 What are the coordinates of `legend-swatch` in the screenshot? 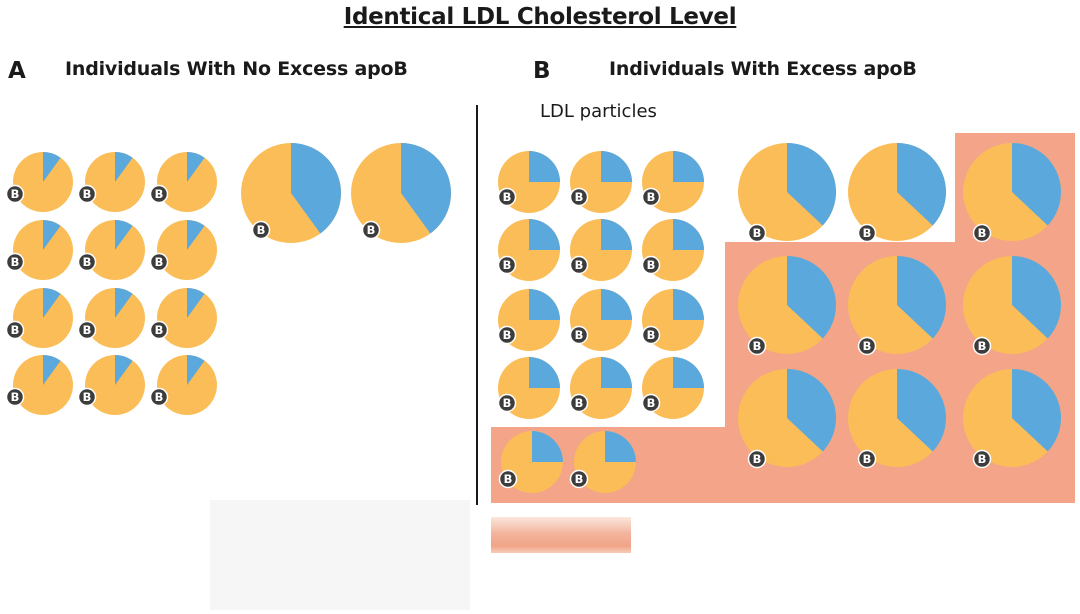 It's located at (561, 535).